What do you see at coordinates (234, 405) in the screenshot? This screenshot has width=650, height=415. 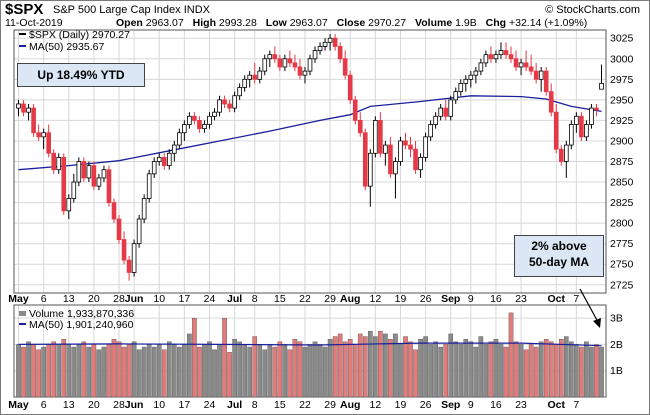 I see `date-tick-label: Jul` at bounding box center [234, 405].